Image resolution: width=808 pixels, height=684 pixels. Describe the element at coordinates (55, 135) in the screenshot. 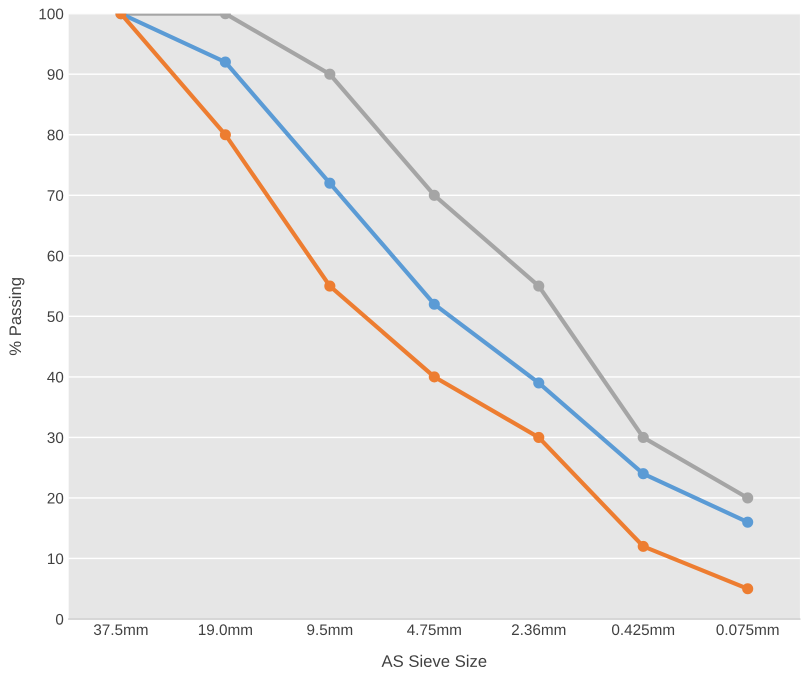

I see `y-tick-label: 80` at that location.